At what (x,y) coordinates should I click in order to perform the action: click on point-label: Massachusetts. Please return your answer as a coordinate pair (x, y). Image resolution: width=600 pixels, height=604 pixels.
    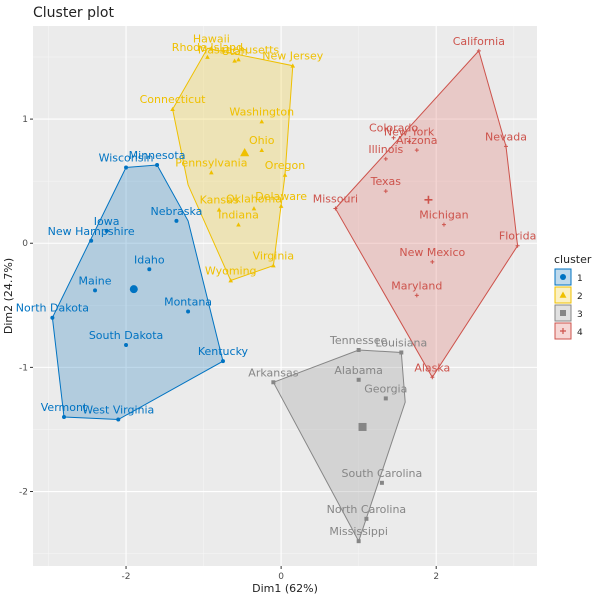
    Looking at the image, I should click on (239, 50).